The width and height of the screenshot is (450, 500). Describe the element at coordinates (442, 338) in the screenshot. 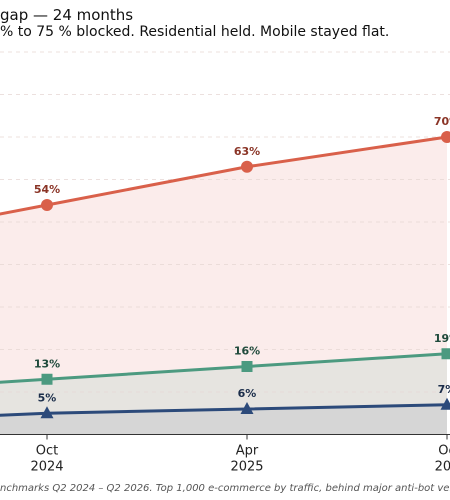

I see `data-label: 19%` at that location.